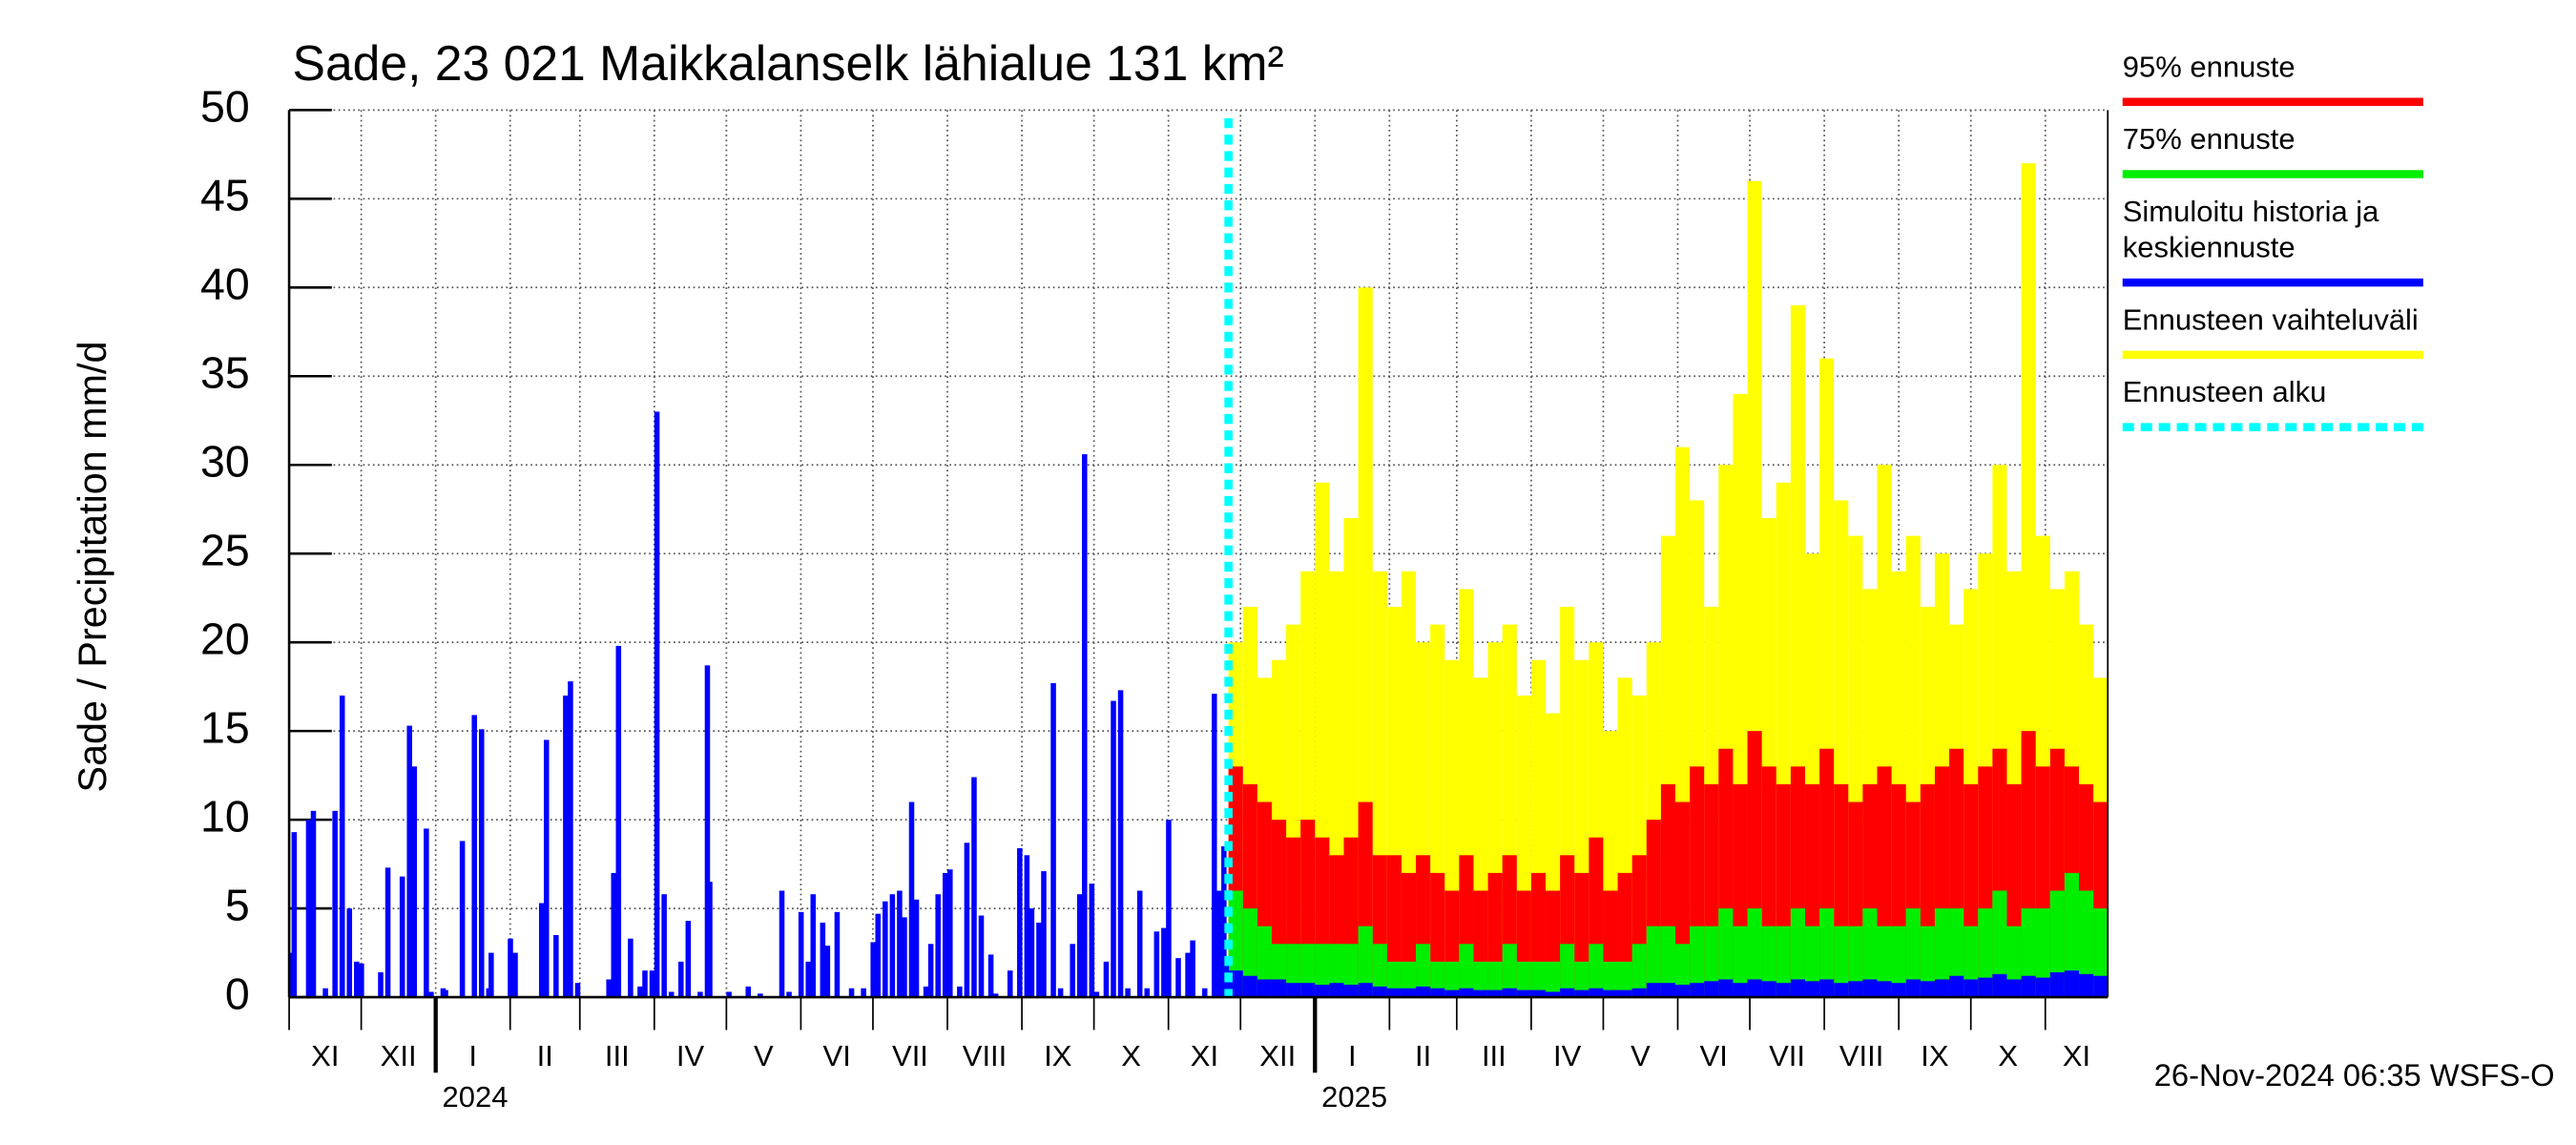 Image resolution: width=2576 pixels, height=1145 pixels. I want to click on y-tick-label: 10, so click(225, 816).